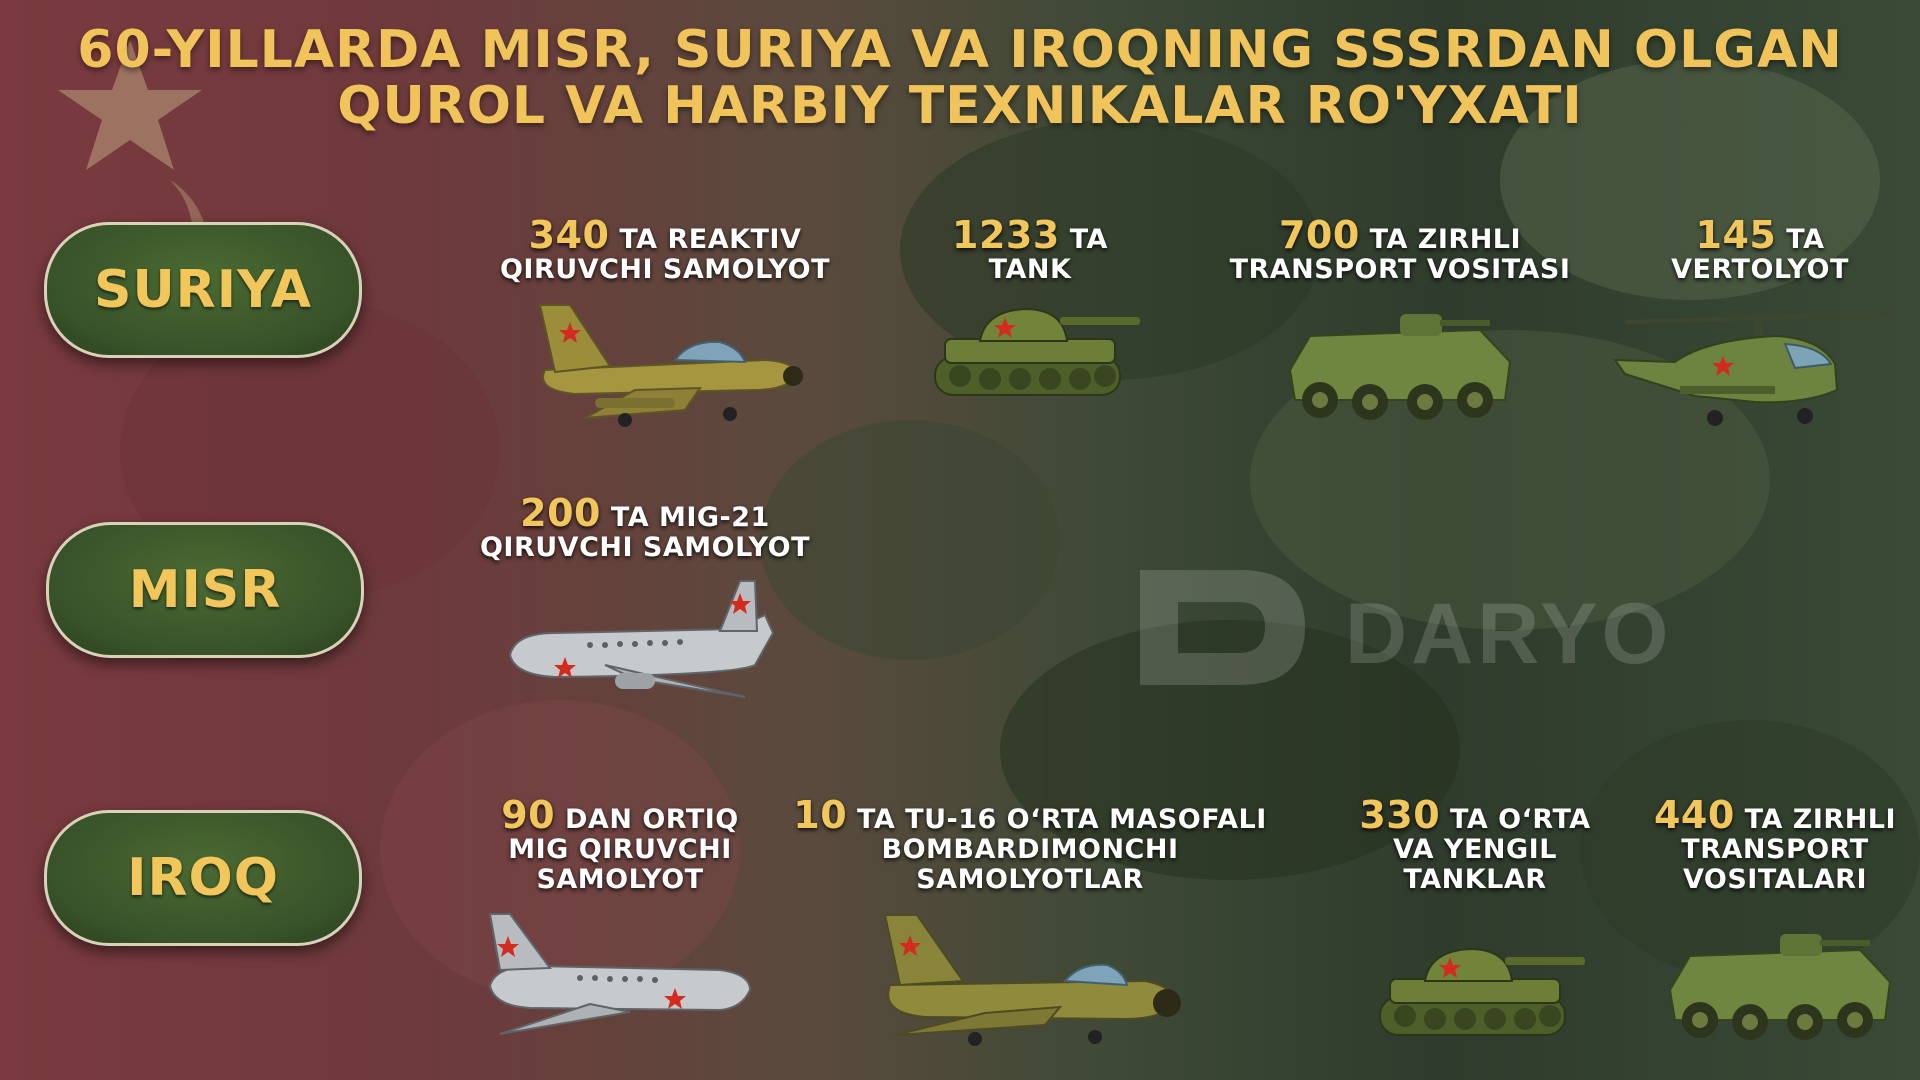  What do you see at coordinates (528, 815) in the screenshot?
I see `stat-number: 90` at bounding box center [528, 815].